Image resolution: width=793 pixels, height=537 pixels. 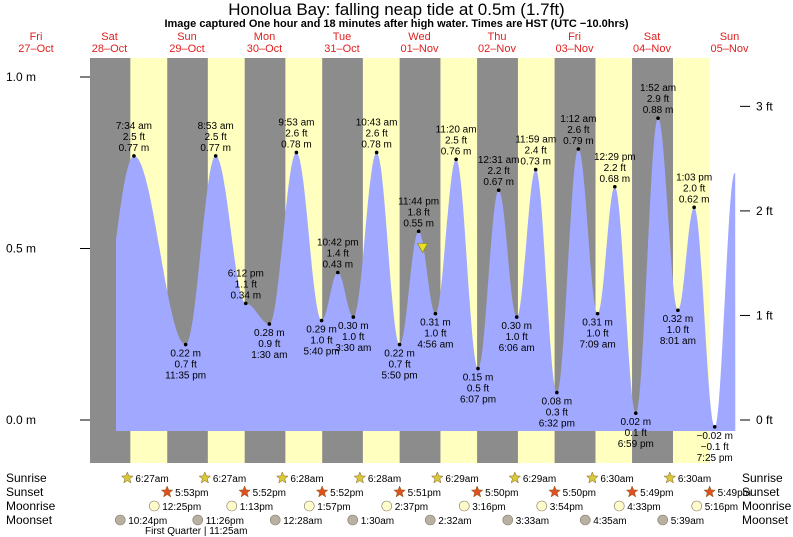 I want to click on extreme-time: 6:32 pm, so click(x=557, y=424).